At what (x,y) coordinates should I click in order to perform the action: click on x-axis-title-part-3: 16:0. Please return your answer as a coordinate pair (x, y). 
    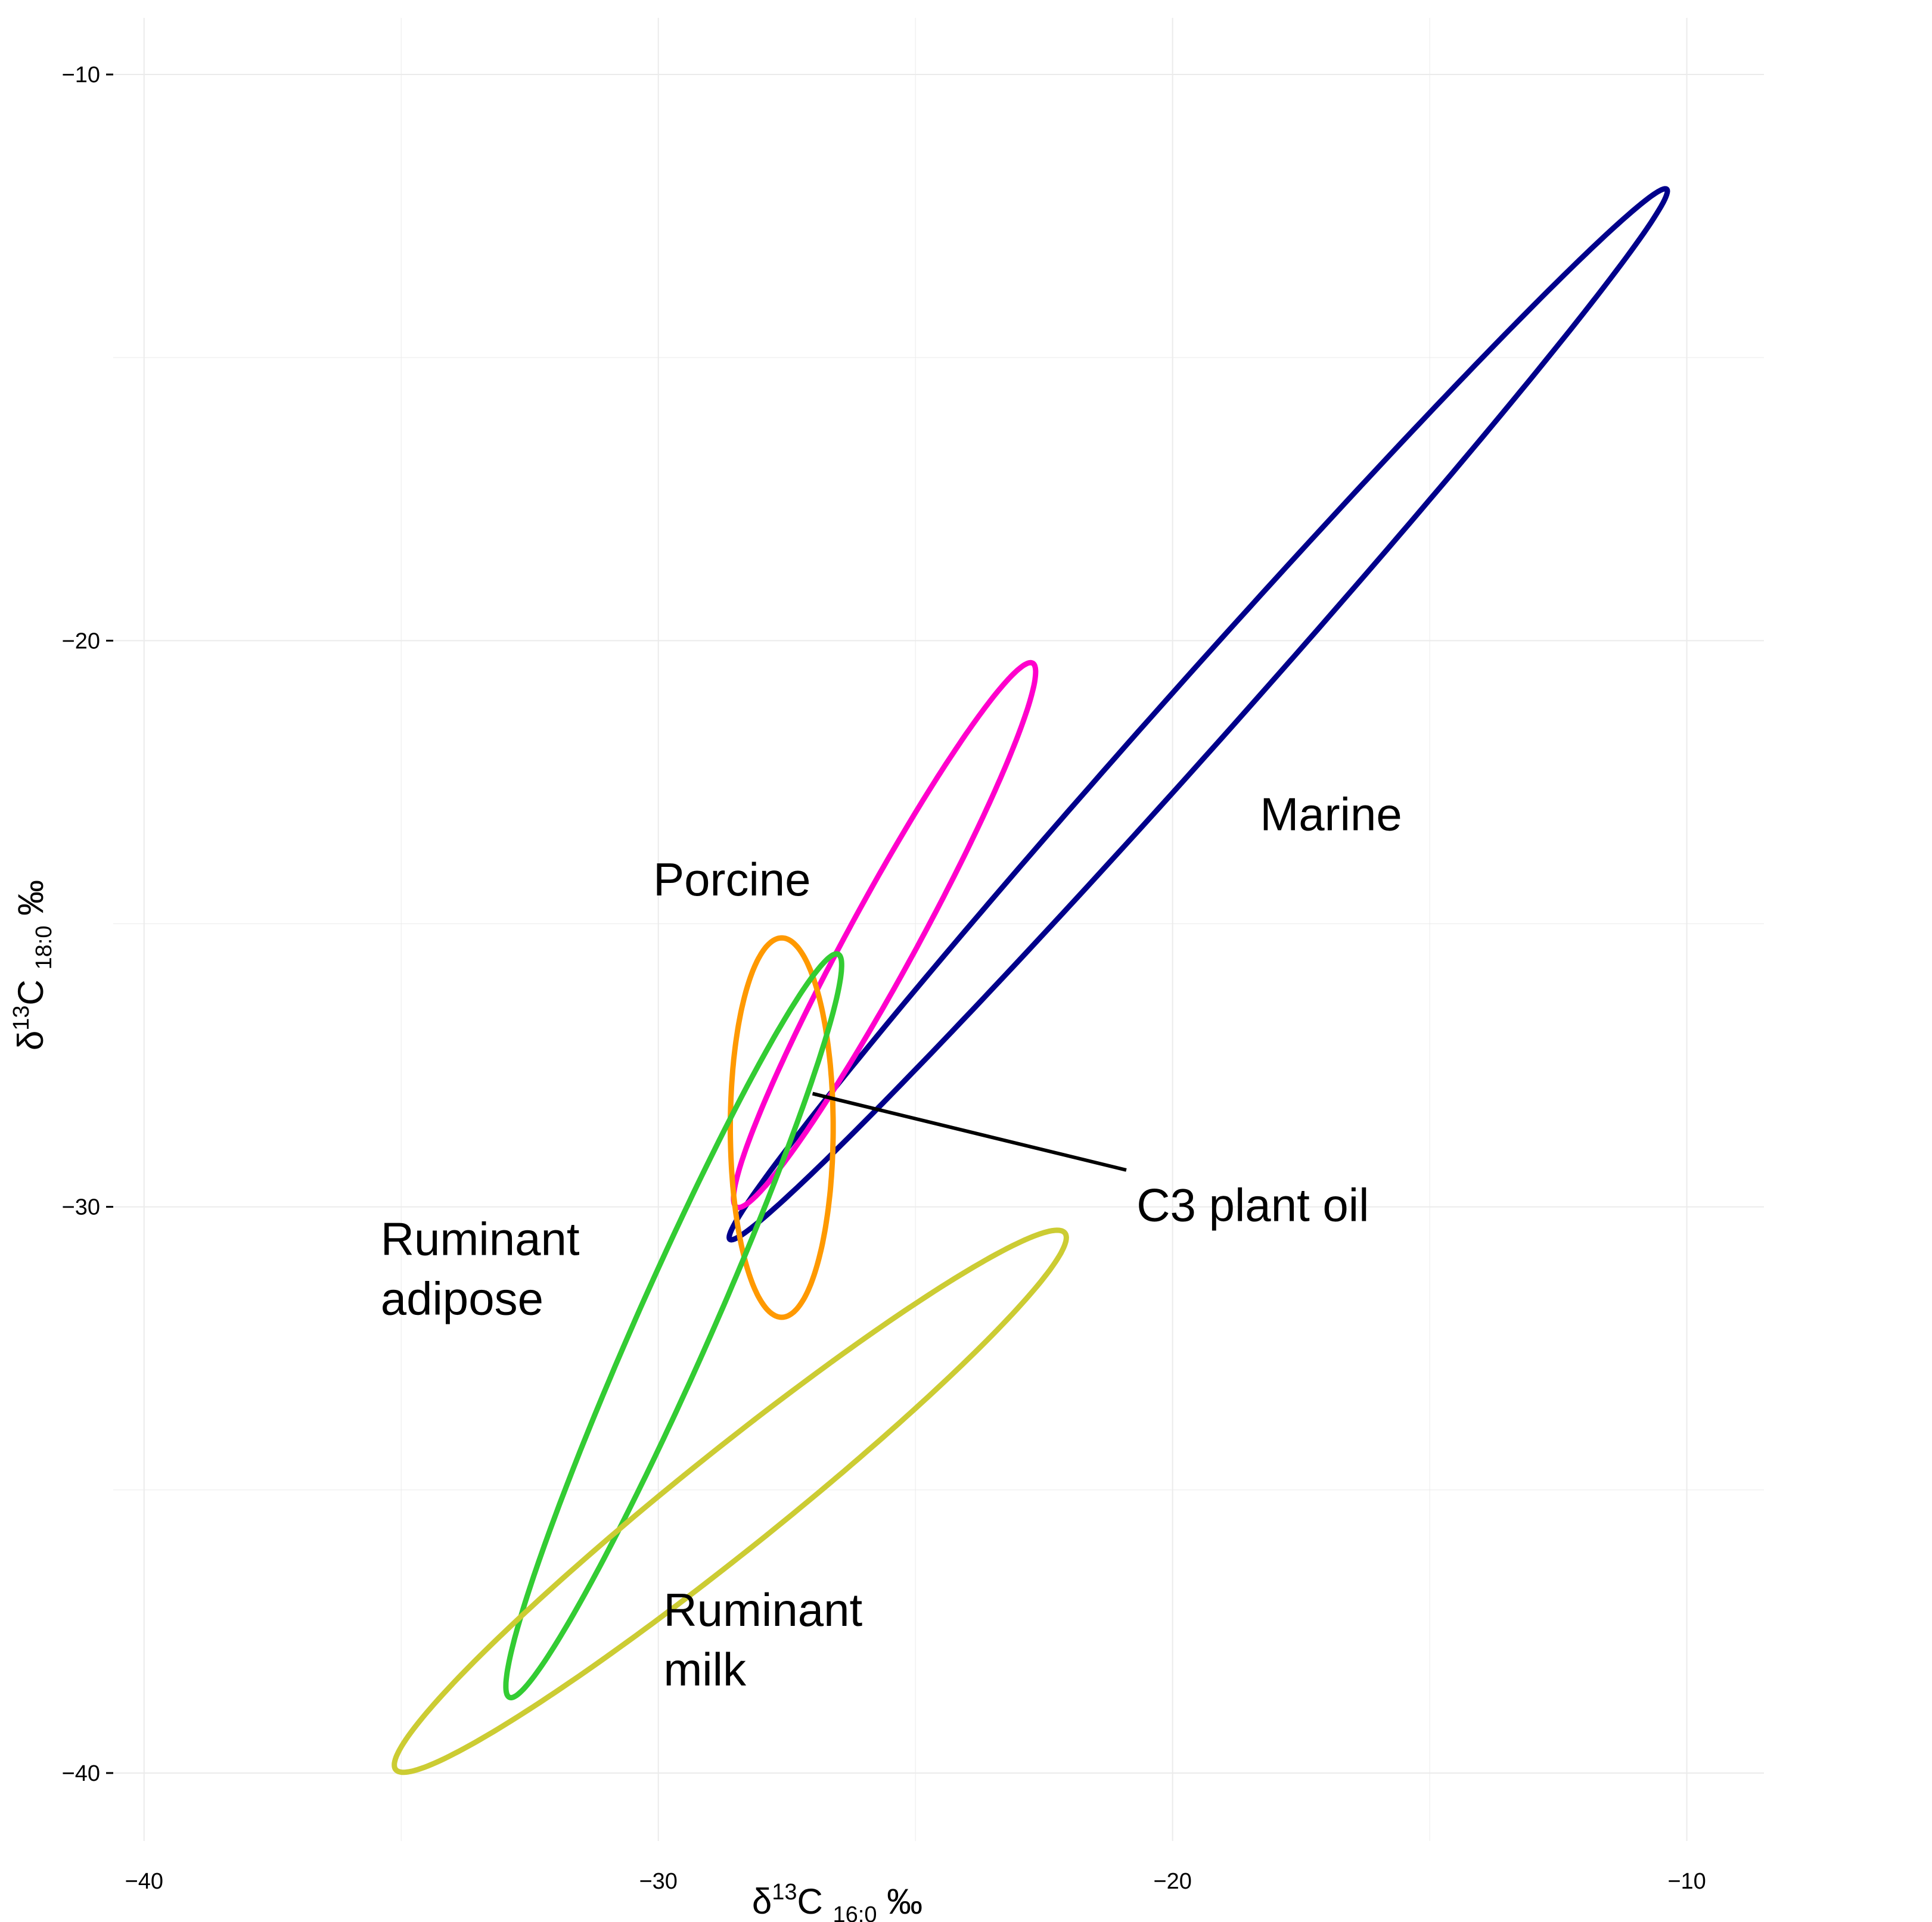
    Looking at the image, I should click on (855, 1912).